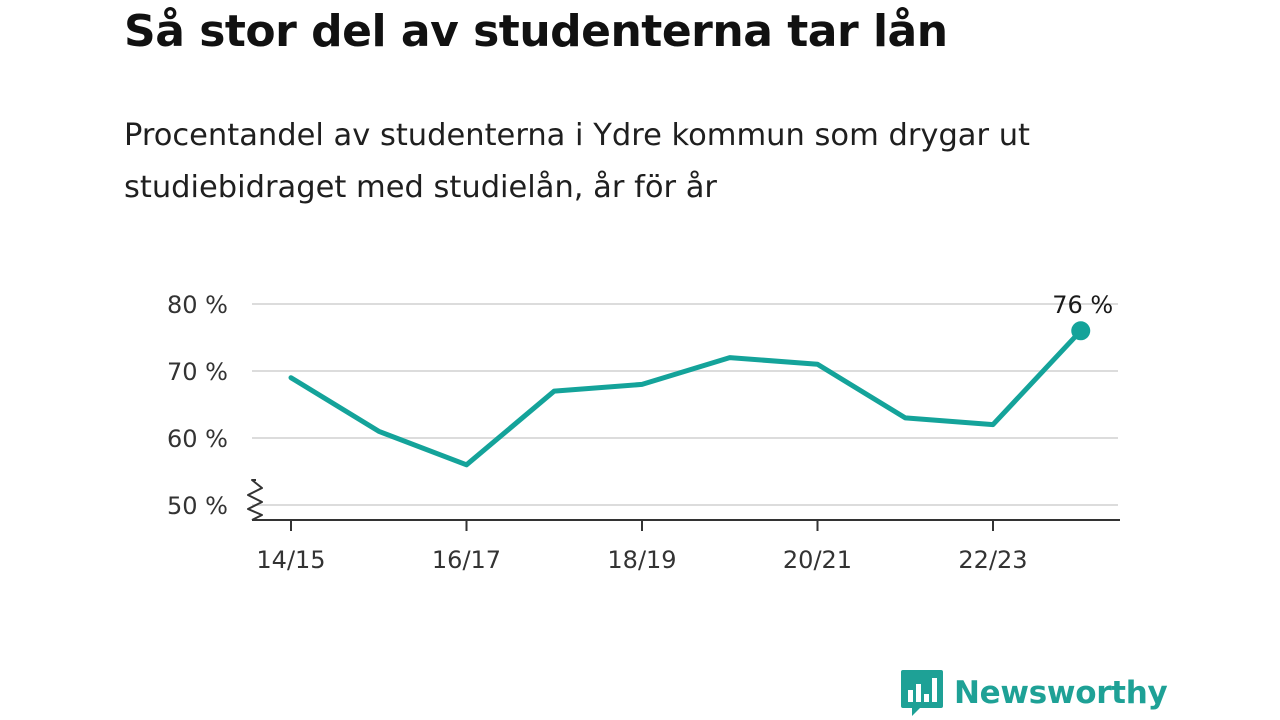  What do you see at coordinates (686, 398) in the screenshot?
I see `series-line` at bounding box center [686, 398].